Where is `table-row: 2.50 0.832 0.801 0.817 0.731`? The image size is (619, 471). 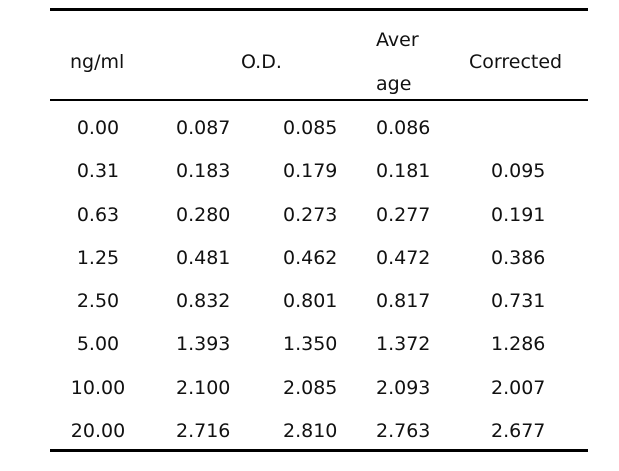 table-row: 2.50 0.832 0.801 0.817 0.731 is located at coordinates (319, 301).